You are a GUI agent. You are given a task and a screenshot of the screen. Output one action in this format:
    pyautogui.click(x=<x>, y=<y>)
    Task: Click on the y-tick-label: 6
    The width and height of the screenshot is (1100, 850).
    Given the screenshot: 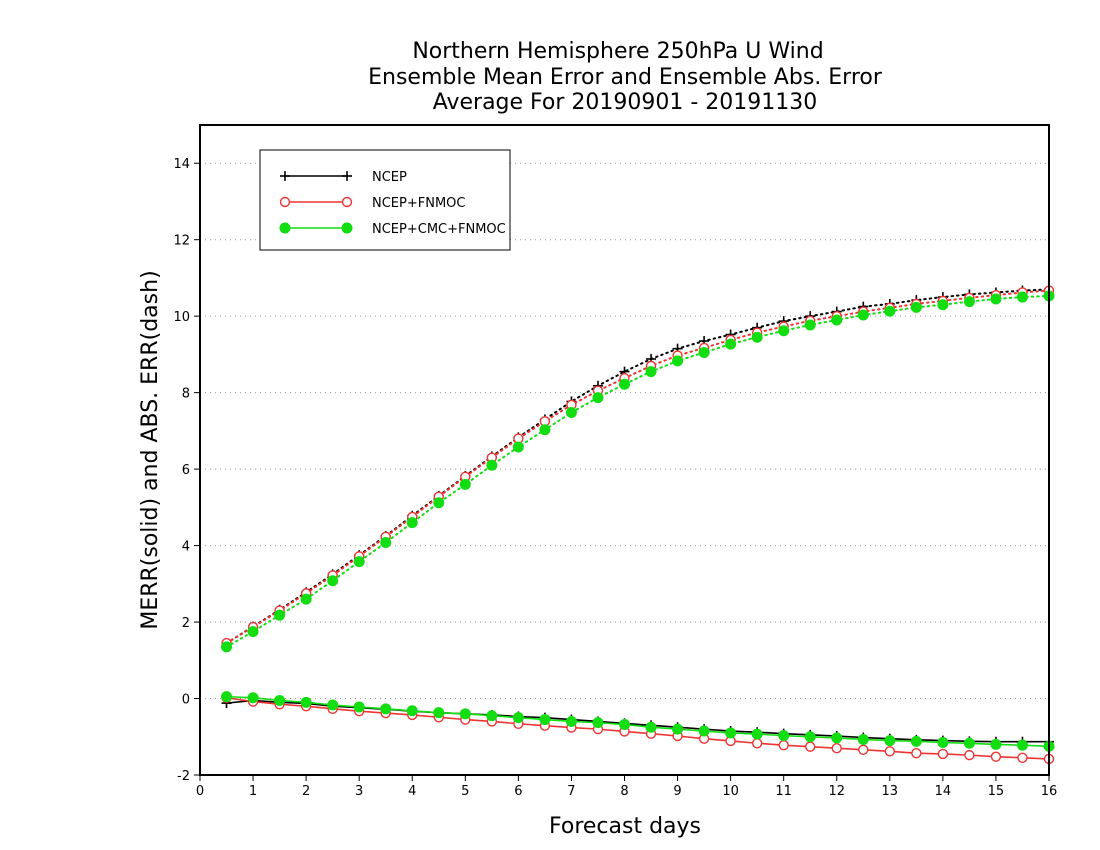 What is the action you would take?
    pyautogui.click(x=186, y=470)
    